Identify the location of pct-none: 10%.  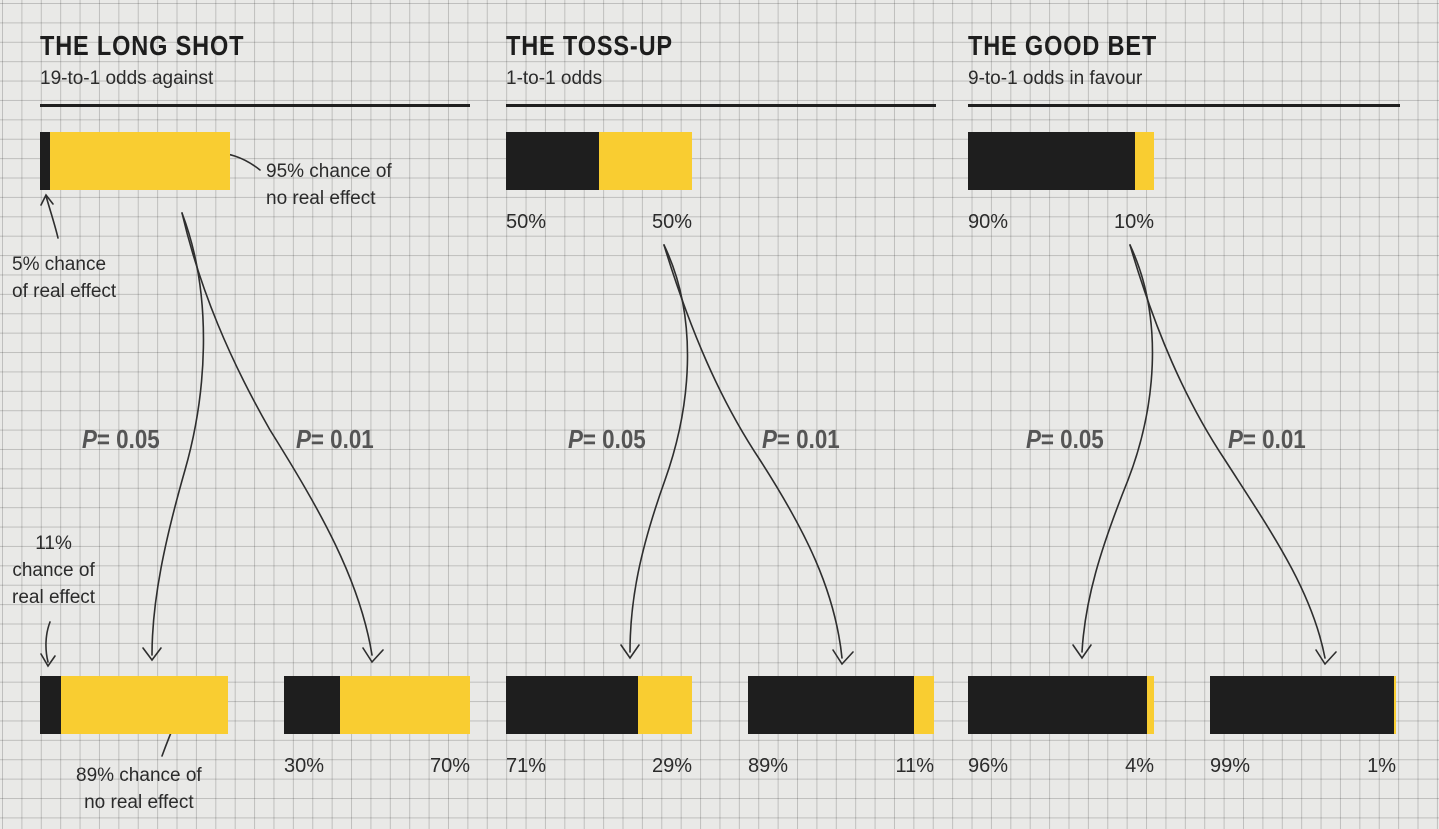
(1133, 222).